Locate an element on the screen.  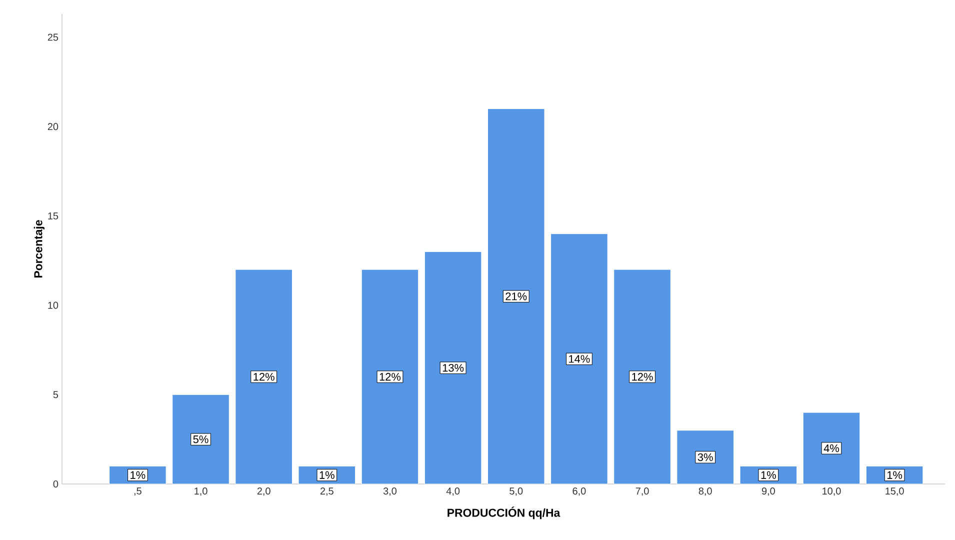
y-tick-label: 0 is located at coordinates (55, 484).